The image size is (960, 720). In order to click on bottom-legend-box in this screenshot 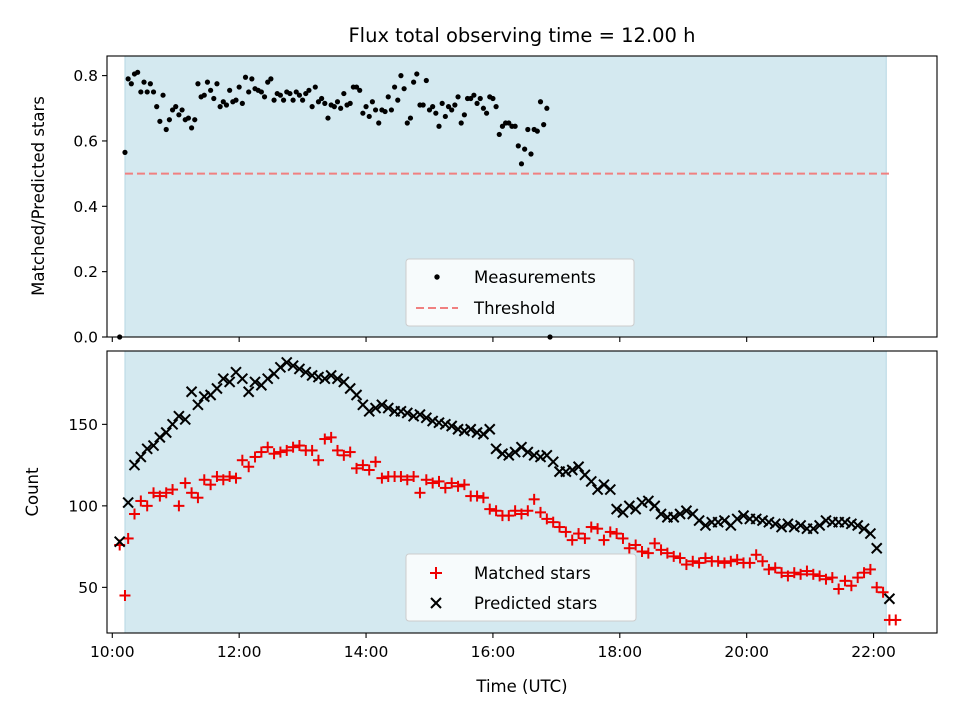, I will do `click(521, 587)`.